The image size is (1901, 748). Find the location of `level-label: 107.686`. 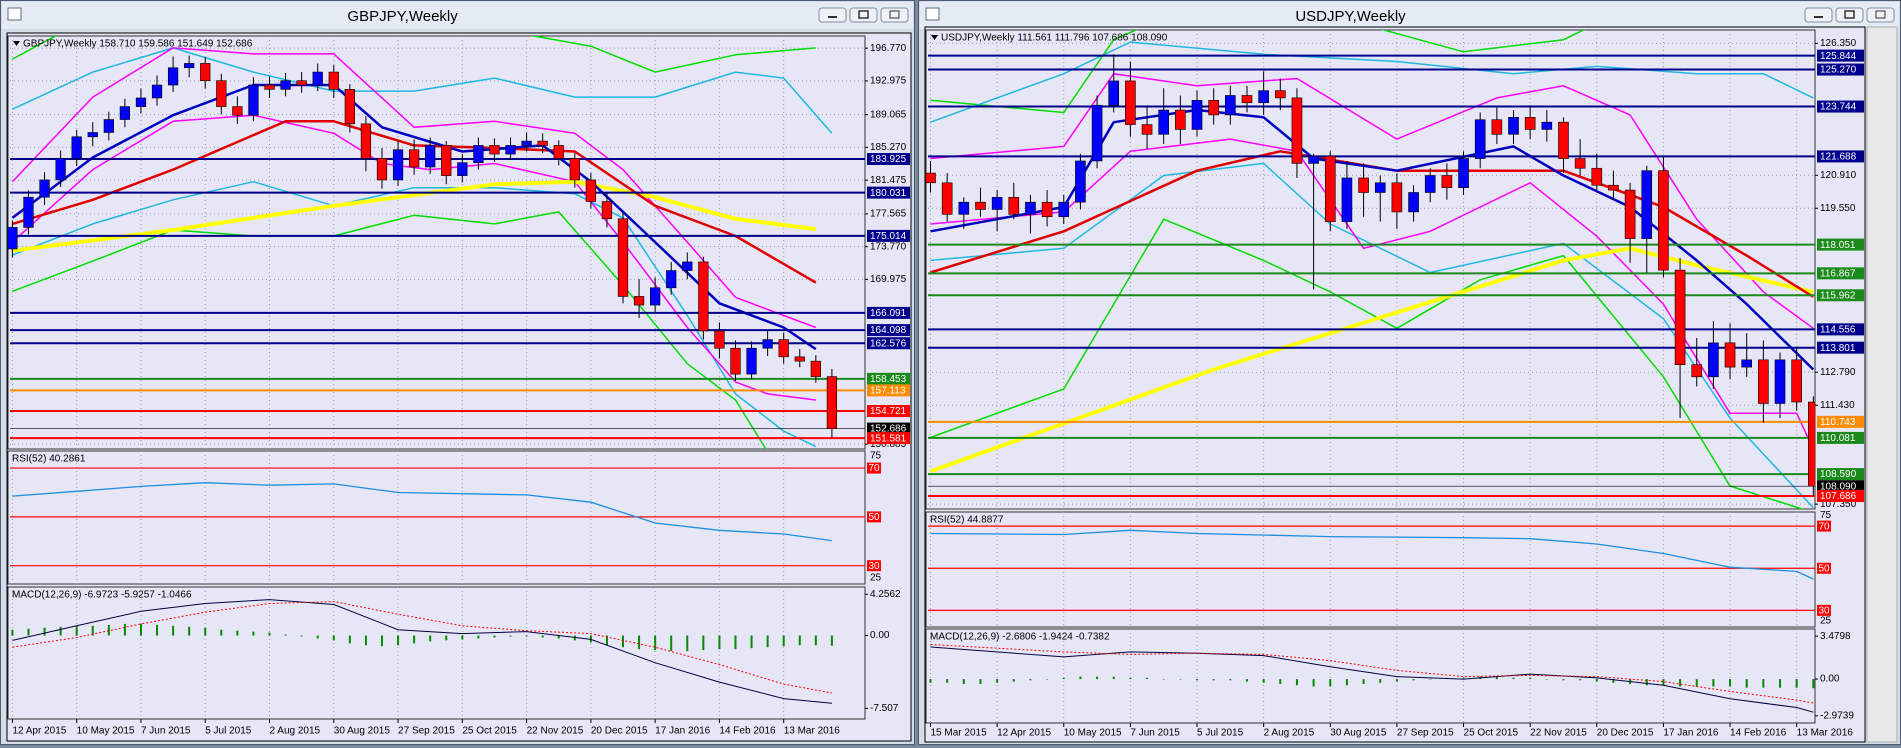

level-label: 107.686 is located at coordinates (1838, 496).